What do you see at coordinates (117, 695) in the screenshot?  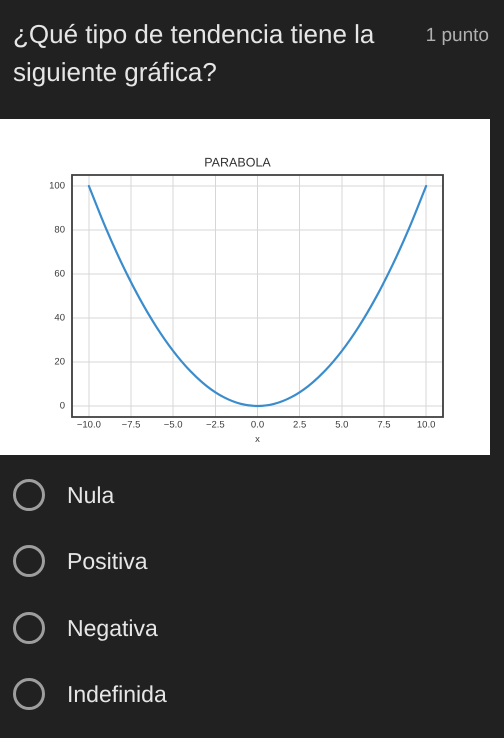 I see `text: Indefinida` at bounding box center [117, 695].